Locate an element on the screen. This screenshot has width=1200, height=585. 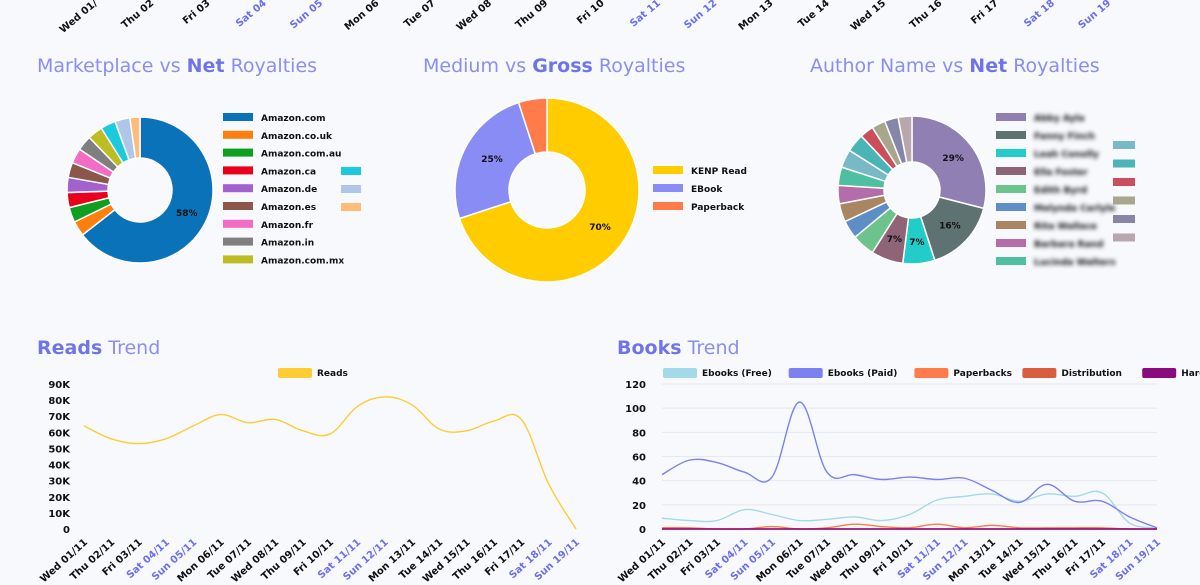
legend-label: Amazon.com.mx is located at coordinates (302, 261).